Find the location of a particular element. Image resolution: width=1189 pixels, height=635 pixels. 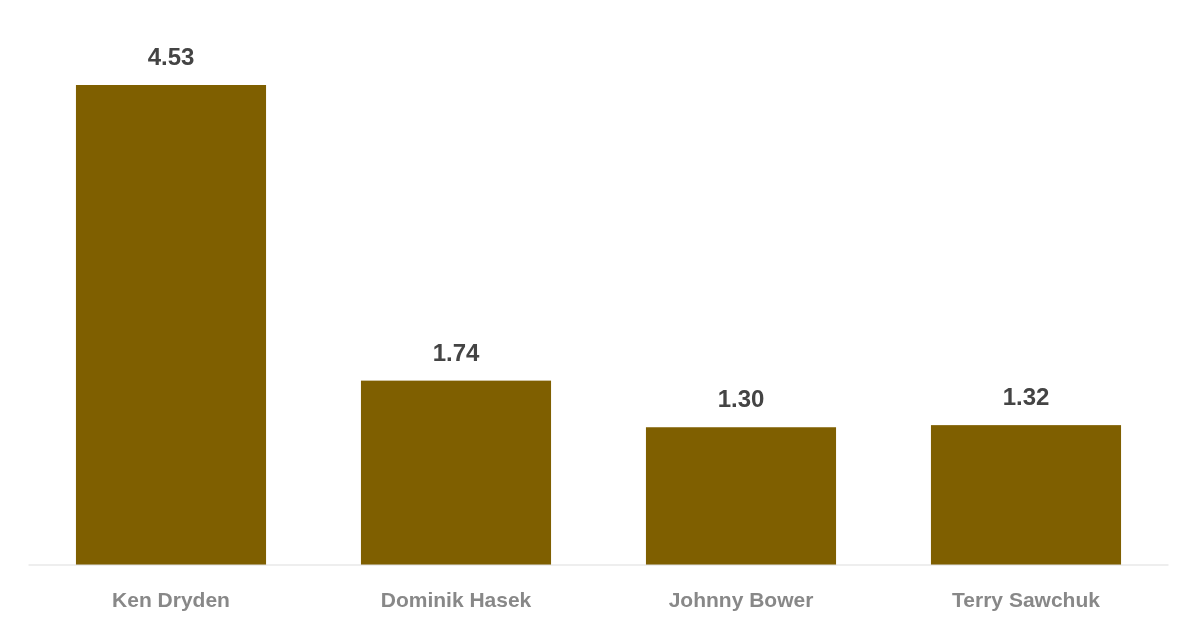

x-tick-label: Johnny Bower is located at coordinates (741, 599).